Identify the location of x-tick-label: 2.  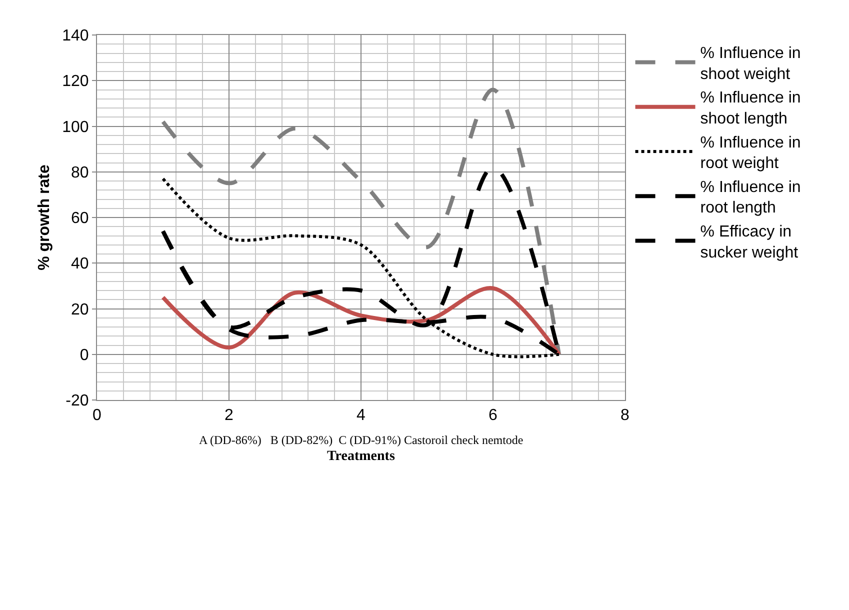
(229, 415).